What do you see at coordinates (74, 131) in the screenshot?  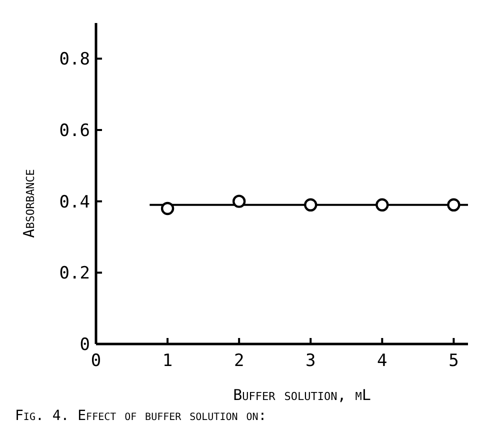 I see `y-tick-label: 0.6` at bounding box center [74, 131].